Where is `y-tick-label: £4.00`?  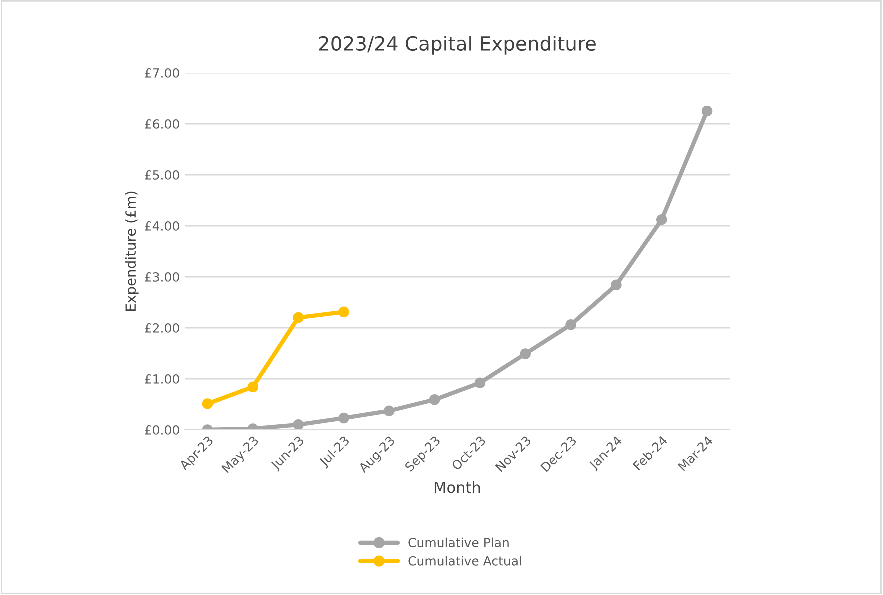
y-tick-label: £4.00 is located at coordinates (162, 226).